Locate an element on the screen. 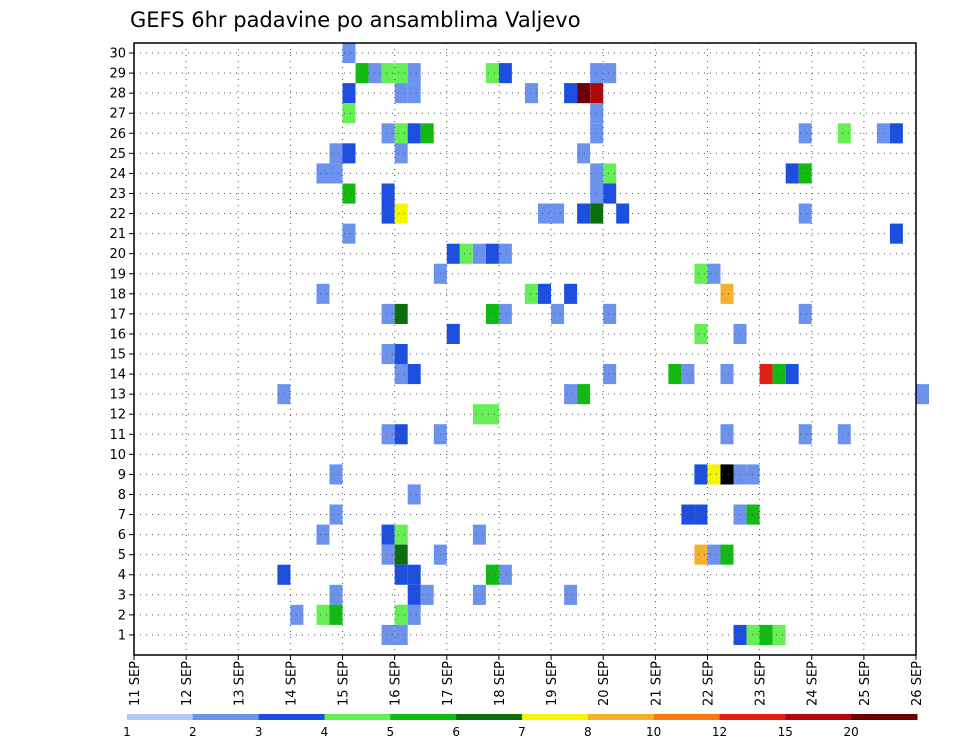 Image resolution: width=960 pixels, height=742 pixels. x-tick-label: 21 SEP is located at coordinates (656, 683).